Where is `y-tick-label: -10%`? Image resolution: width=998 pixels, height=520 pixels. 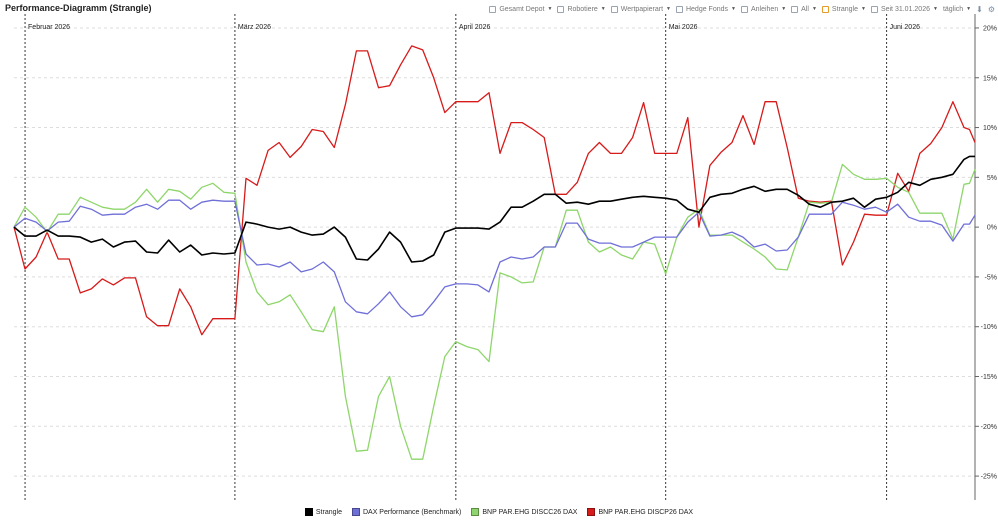 y-tick-label: -10% is located at coordinates (989, 327).